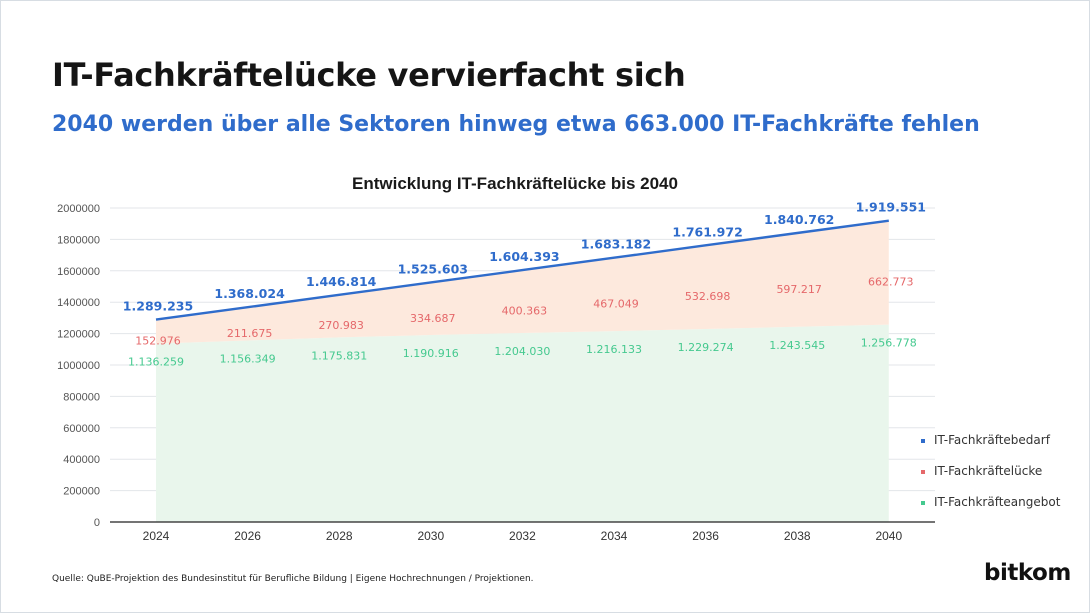  What do you see at coordinates (707, 231) in the screenshot?
I see `bedarf-data-label: 1.761.972` at bounding box center [707, 231].